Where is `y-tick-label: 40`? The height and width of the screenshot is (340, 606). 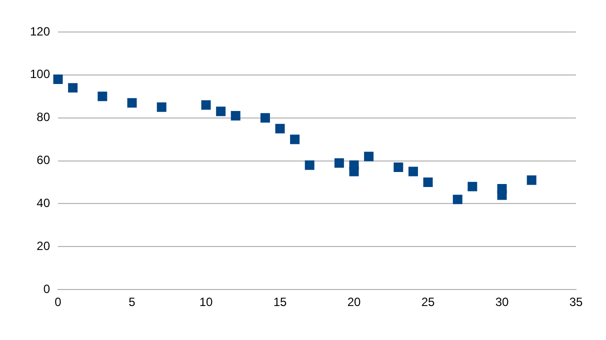
y-tick-label: 40 is located at coordinates (43, 203).